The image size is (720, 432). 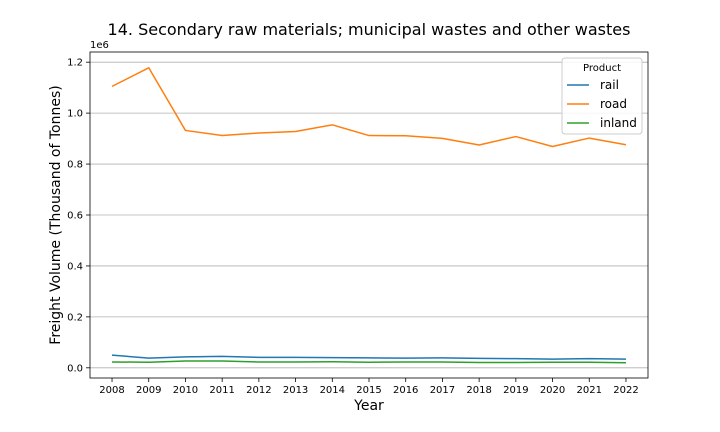 I want to click on x-tick-label: 2013, so click(x=295, y=390).